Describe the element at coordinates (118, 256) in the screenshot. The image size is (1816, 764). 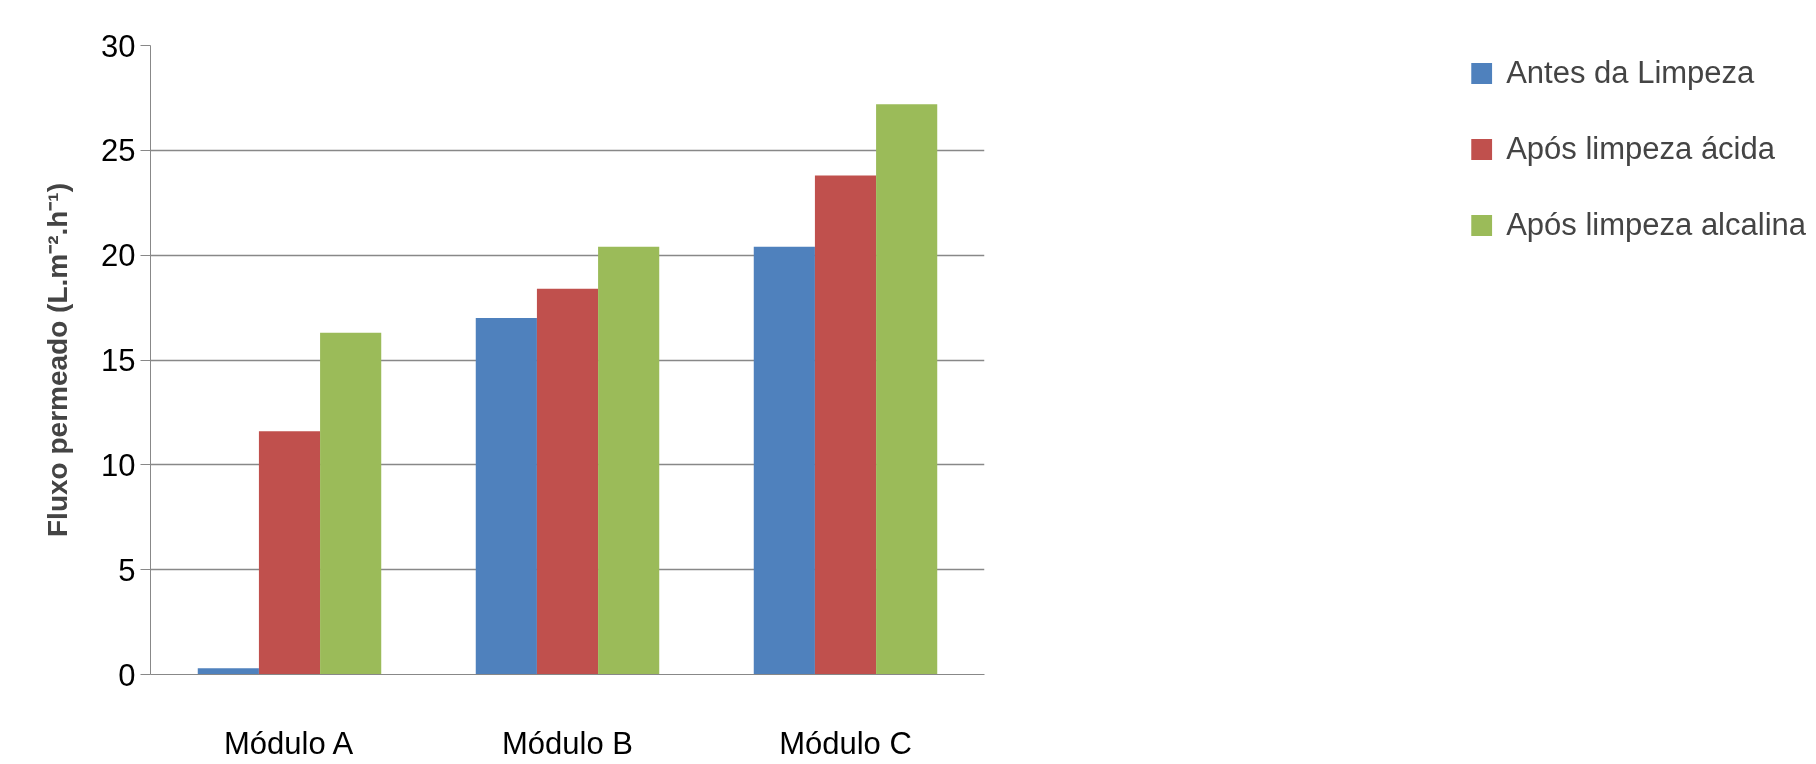
I see `y-tick-label: 20` at that location.